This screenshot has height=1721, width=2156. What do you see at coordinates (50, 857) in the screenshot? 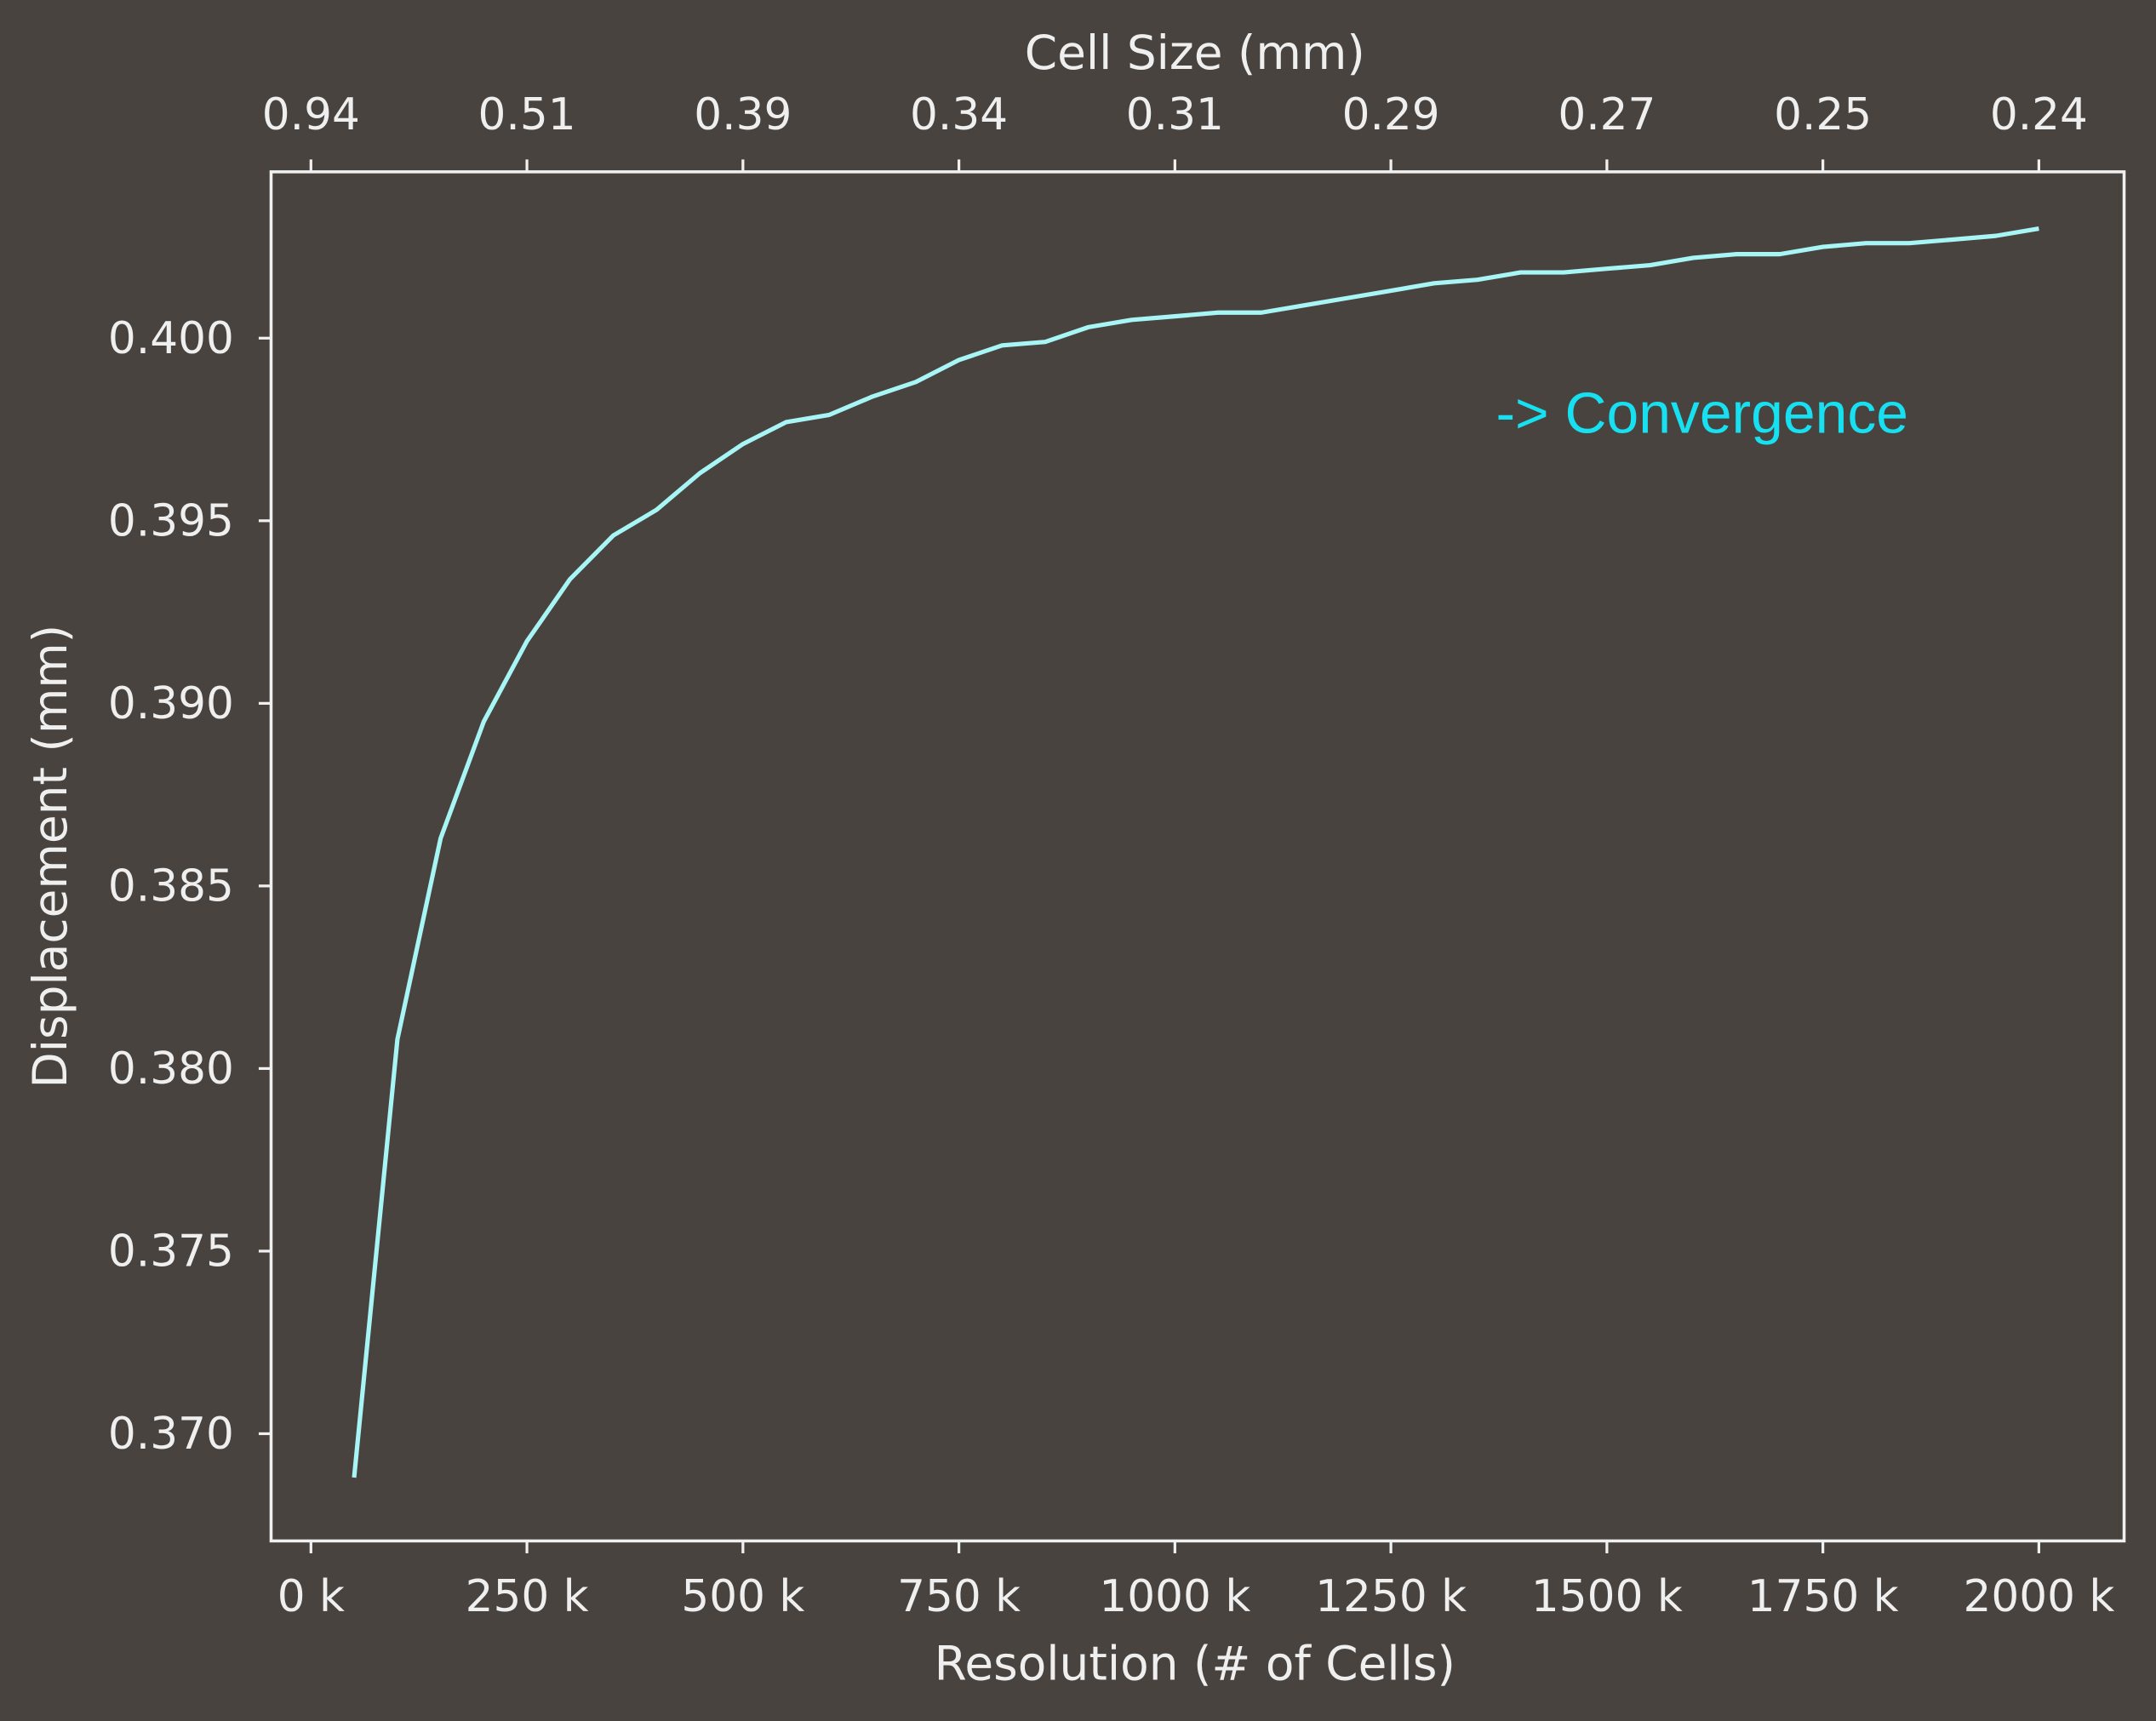
I see `y-axis-label: Displacement (mm)` at bounding box center [50, 857].